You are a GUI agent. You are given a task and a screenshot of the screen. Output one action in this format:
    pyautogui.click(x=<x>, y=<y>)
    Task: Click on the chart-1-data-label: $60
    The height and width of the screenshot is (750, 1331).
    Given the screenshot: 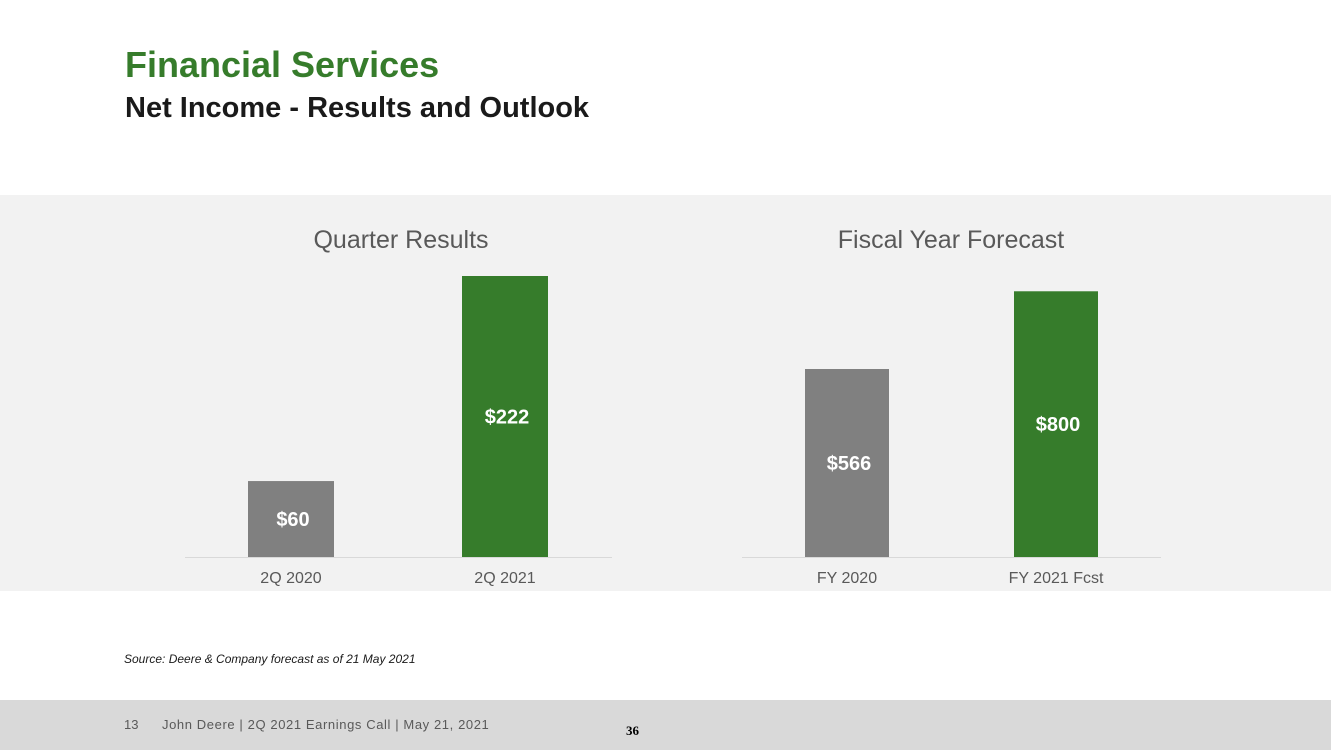 What is the action you would take?
    pyautogui.click(x=292, y=520)
    